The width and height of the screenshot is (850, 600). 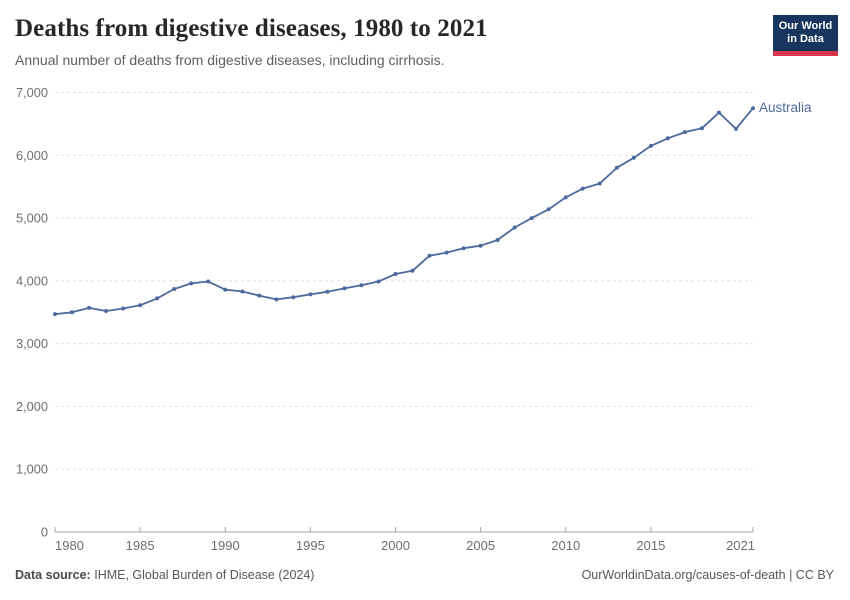 What do you see at coordinates (32, 92) in the screenshot?
I see `y-tick-label: 7,000` at bounding box center [32, 92].